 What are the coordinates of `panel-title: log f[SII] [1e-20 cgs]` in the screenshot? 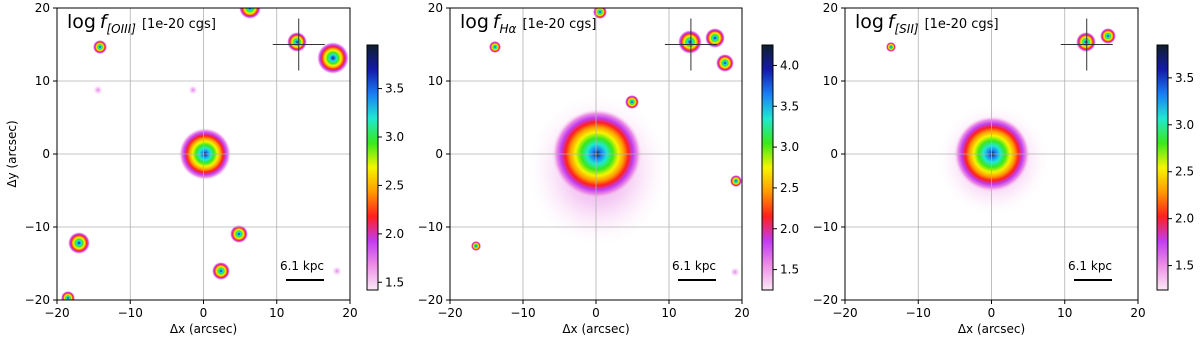 It's located at (927, 23).